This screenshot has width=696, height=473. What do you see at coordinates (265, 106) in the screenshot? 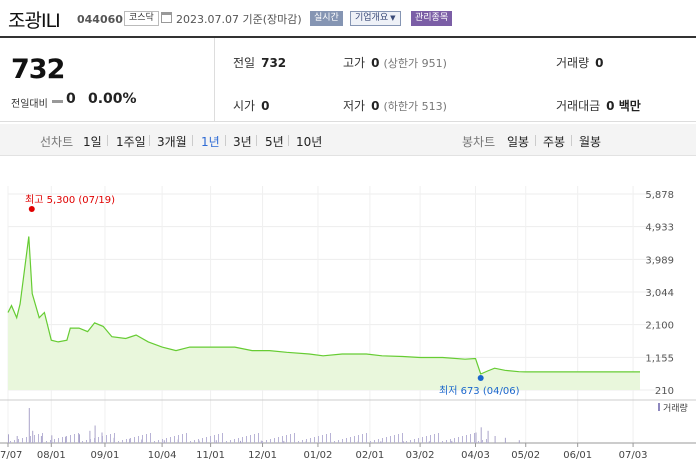
I see `open-value: 0` at bounding box center [265, 106].